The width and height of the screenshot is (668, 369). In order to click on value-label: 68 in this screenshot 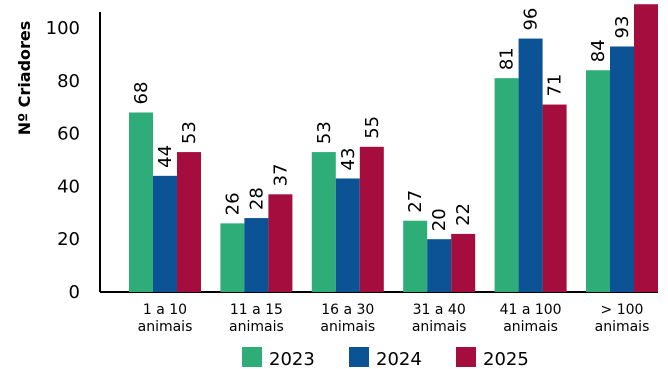, I will do `click(141, 93)`.